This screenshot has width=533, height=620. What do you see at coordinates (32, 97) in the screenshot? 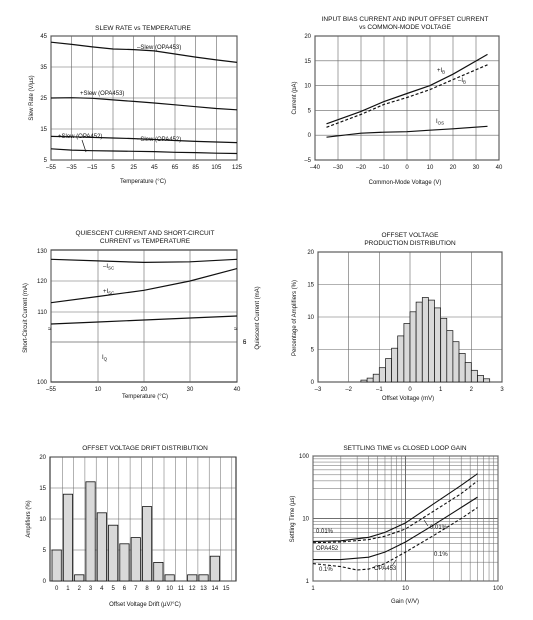
I see `y-axis-label: Slew Rate (V/µs)` at bounding box center [32, 97].